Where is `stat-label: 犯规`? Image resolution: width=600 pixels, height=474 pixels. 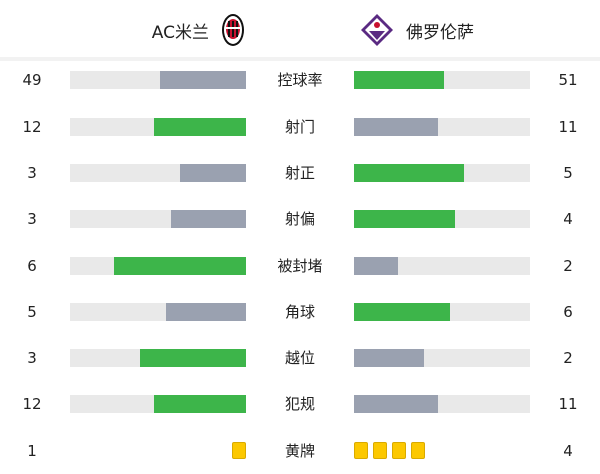 stat-label: 犯规 is located at coordinates (299, 404).